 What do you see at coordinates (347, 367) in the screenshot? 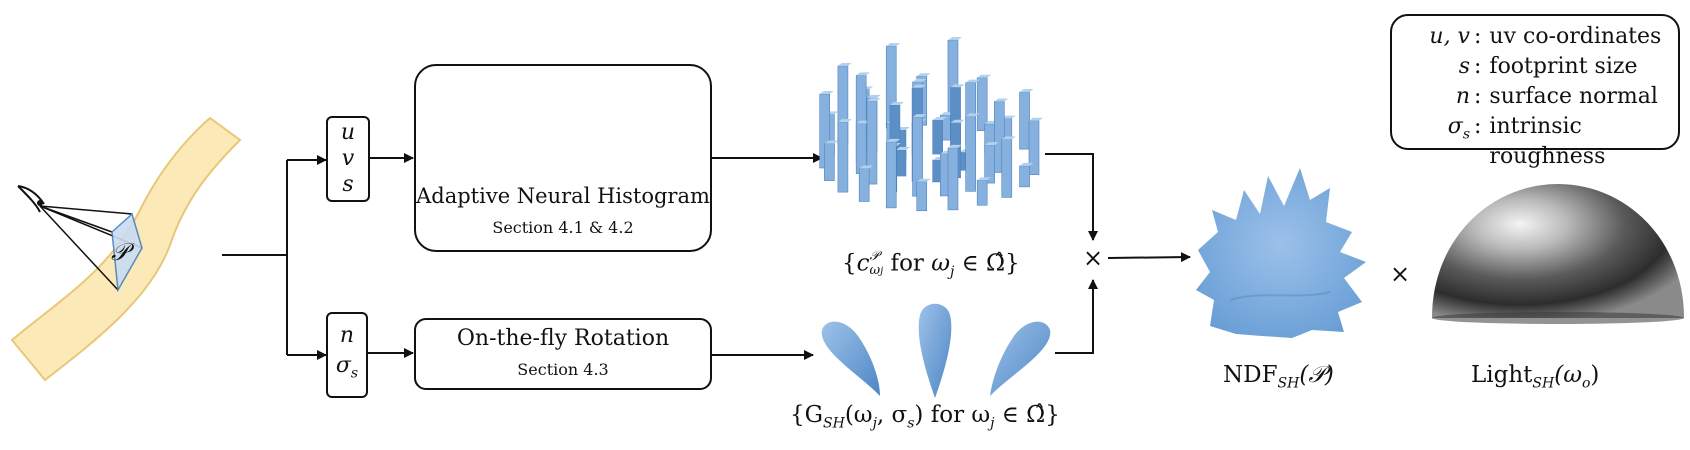
I see `input-sigma: σs` at bounding box center [347, 367].